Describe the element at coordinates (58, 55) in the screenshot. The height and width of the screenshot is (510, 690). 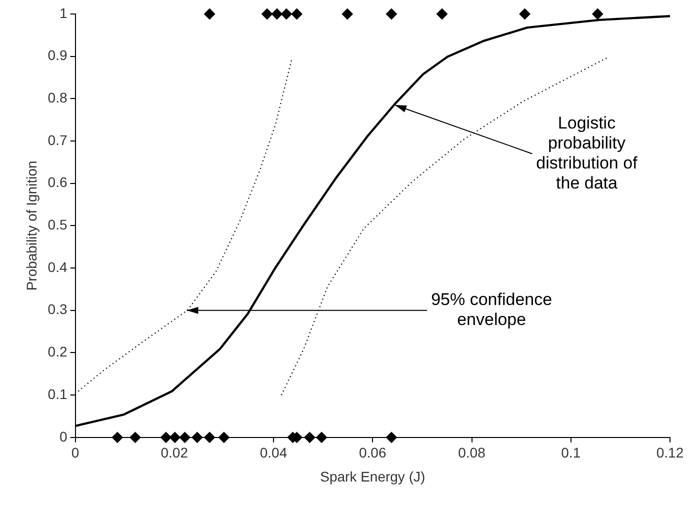
I see `y-tick-label: 0.9` at that location.